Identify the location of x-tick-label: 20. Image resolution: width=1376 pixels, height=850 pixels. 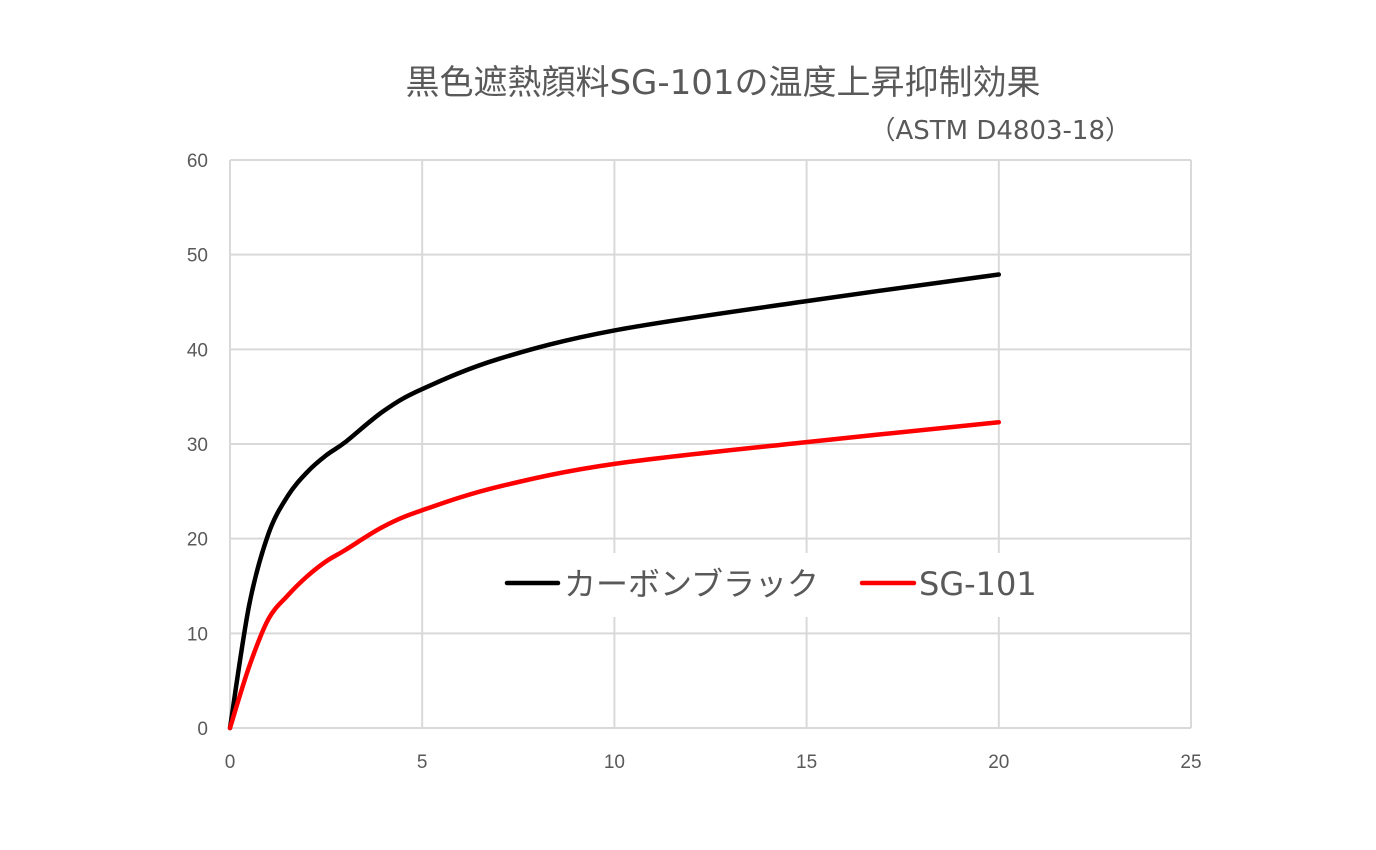
(998, 762).